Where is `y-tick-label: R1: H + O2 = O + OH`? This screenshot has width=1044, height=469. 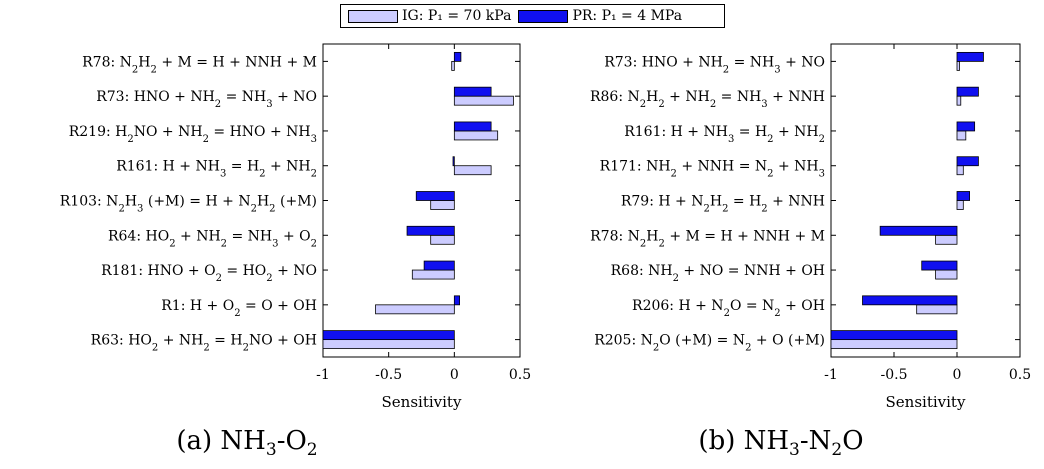
y-tick-label: R1: H + O2 = O + OH is located at coordinates (239, 308).